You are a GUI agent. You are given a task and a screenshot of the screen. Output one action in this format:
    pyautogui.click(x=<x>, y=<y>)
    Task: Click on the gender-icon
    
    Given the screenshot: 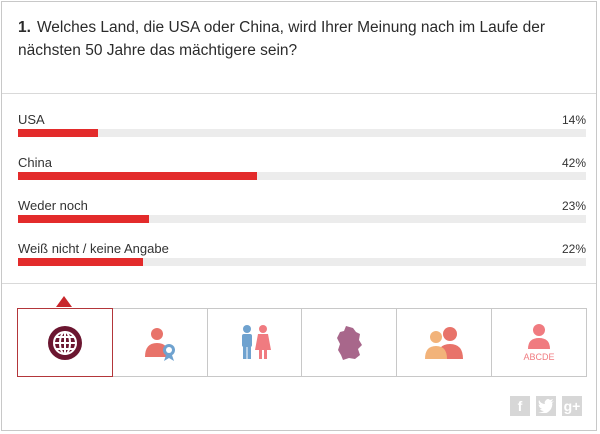 What is the action you would take?
    pyautogui.click(x=256, y=341)
    